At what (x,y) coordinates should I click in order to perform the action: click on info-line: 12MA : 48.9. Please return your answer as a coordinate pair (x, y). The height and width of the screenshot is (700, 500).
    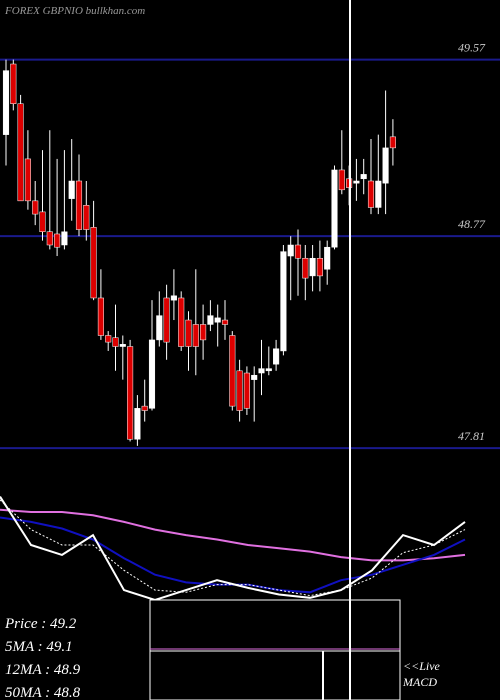
    Looking at the image, I should click on (43, 670).